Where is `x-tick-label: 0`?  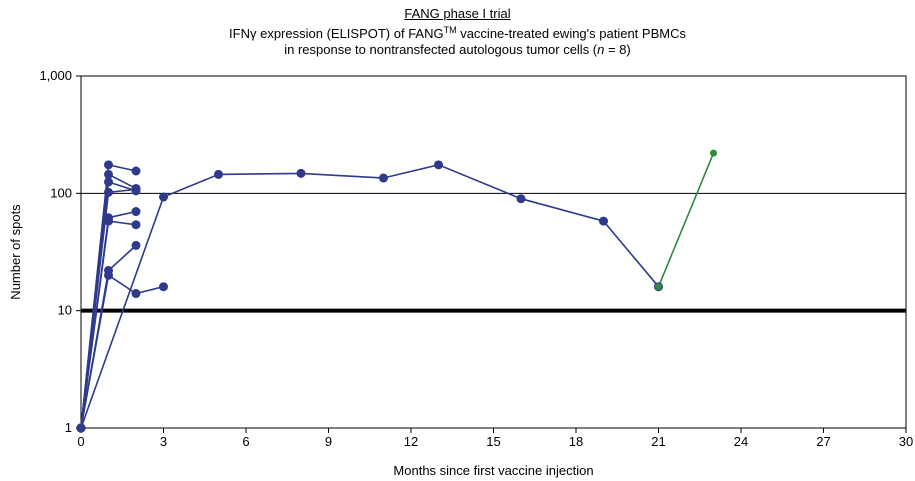 x-tick-label: 0 is located at coordinates (80, 441).